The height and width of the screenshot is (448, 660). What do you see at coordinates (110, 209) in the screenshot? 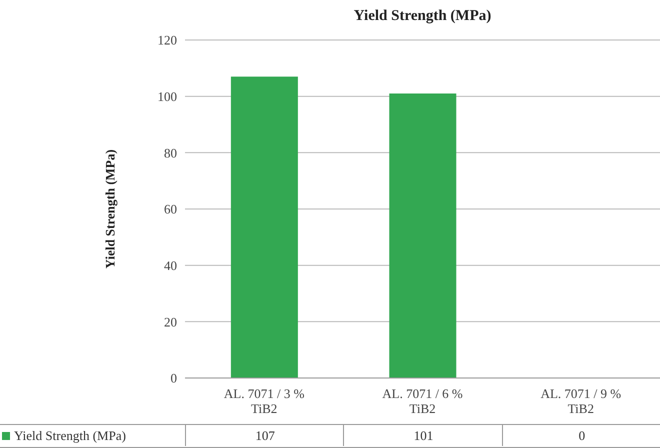
I see `y-axis-title: Yield Strength (MPa)` at bounding box center [110, 209].